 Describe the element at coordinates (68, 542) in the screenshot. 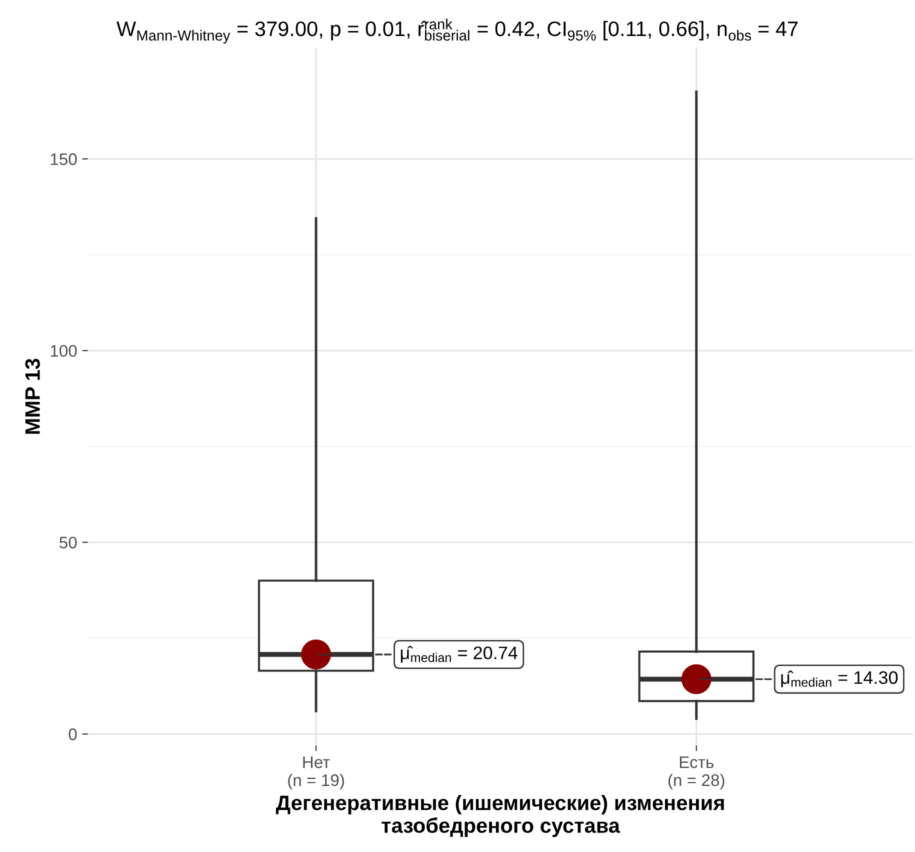

I see `y-tick-label: 50` at that location.